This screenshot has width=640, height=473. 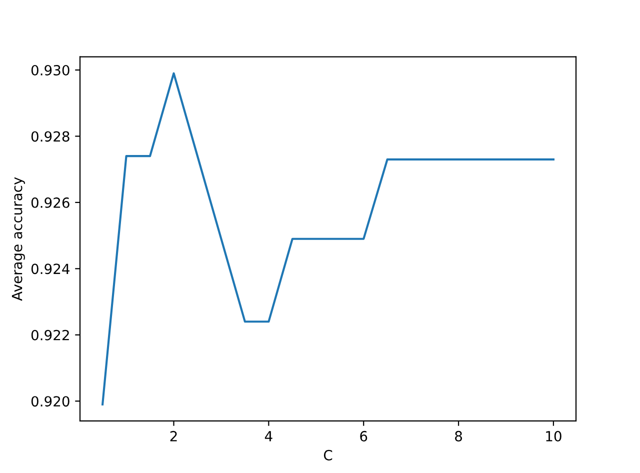 I want to click on x-tick-label: 10, so click(x=554, y=436).